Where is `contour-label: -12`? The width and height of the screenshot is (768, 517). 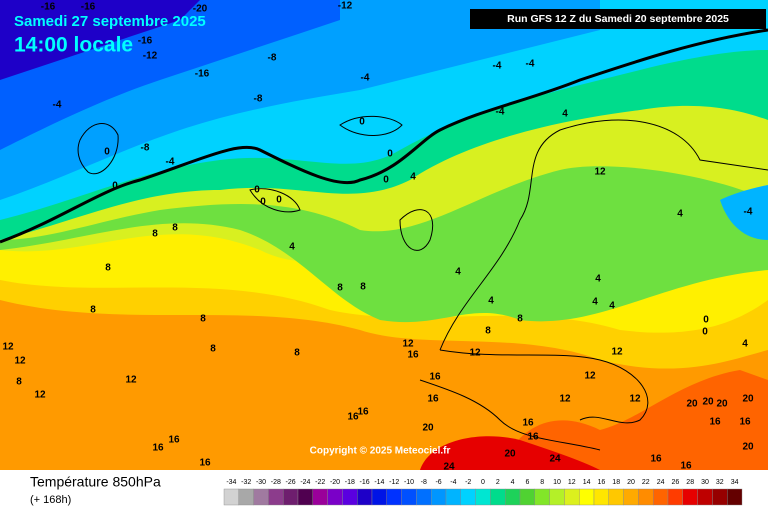 contour-label: -12 is located at coordinates (150, 56).